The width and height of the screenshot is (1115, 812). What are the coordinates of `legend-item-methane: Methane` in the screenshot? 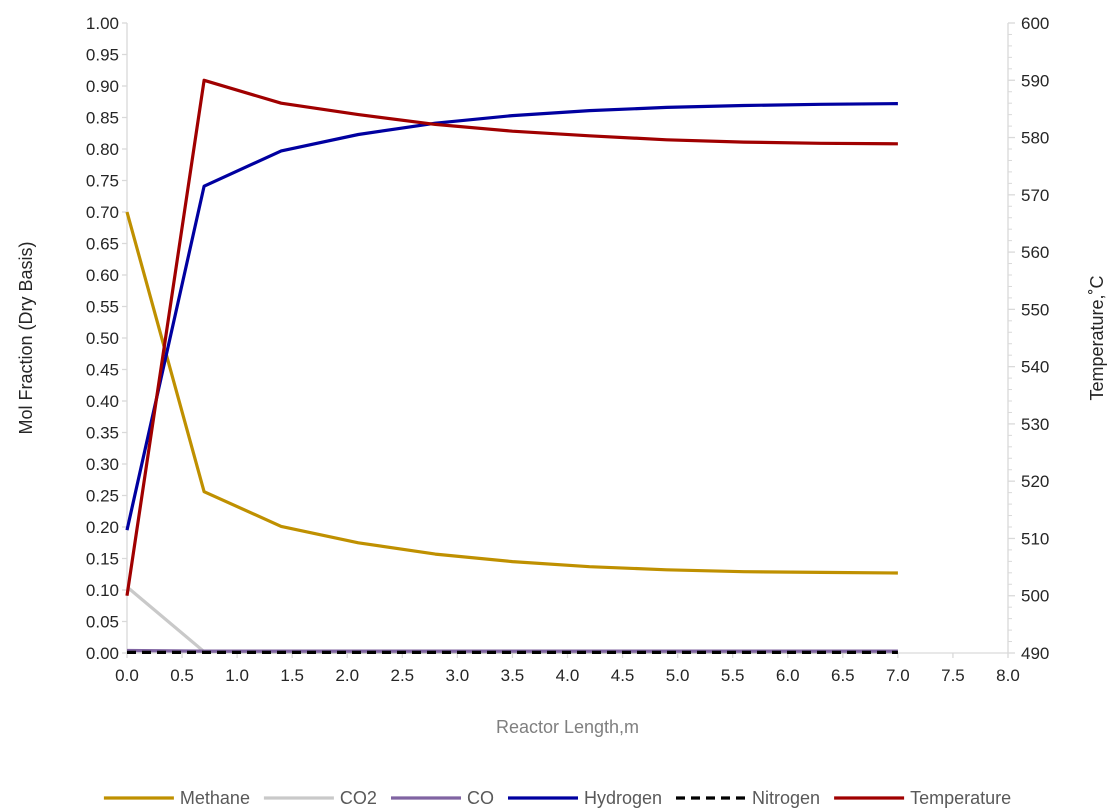 It's located at (176, 798).